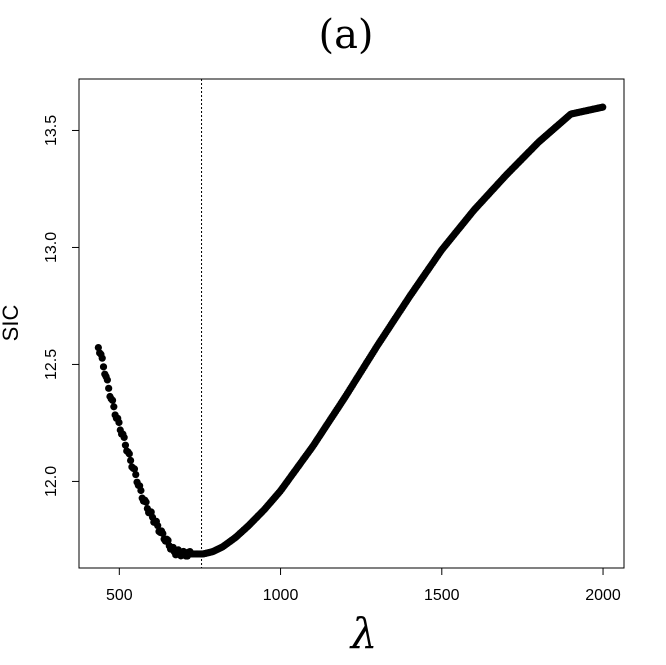  I want to click on x-tick-label: 2000, so click(603, 595).